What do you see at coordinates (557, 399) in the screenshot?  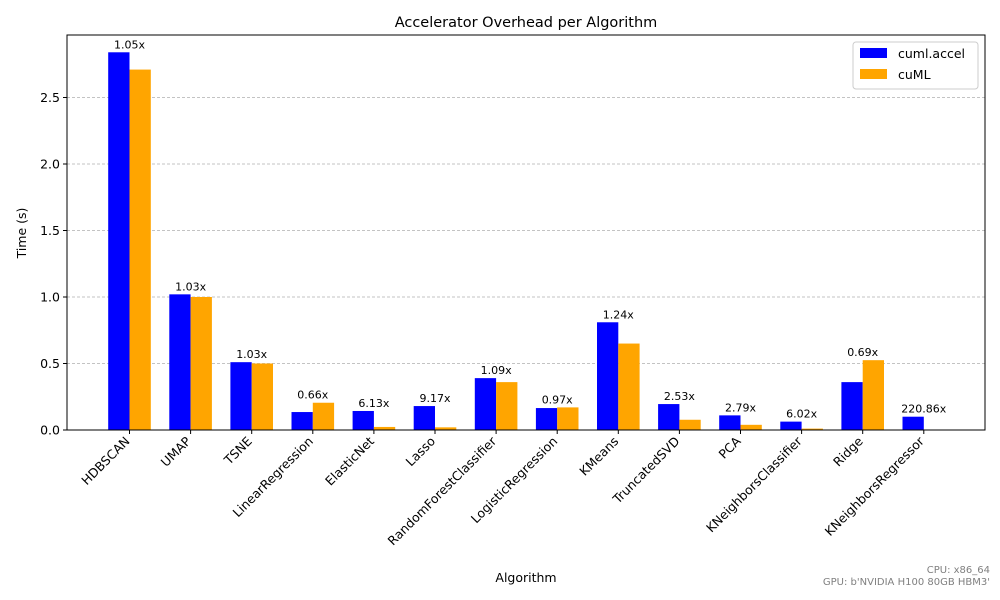 I see `data-label: 0.97x` at bounding box center [557, 399].